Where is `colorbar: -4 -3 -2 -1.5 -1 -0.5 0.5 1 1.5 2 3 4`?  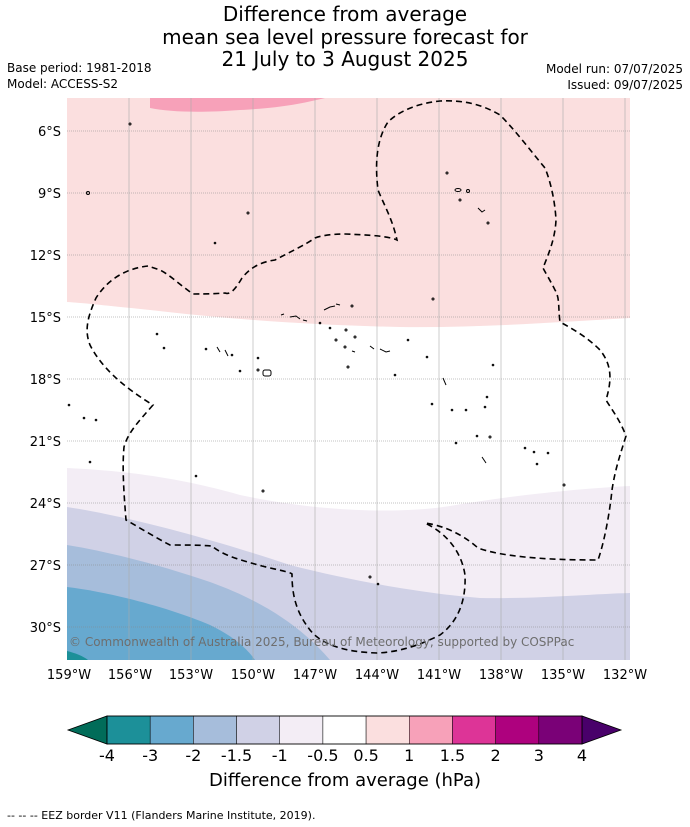 colorbar: -4 -3 -2 -1.5 -1 -0.5 0.5 1 1.5 2 3 4 is located at coordinates (344, 740).